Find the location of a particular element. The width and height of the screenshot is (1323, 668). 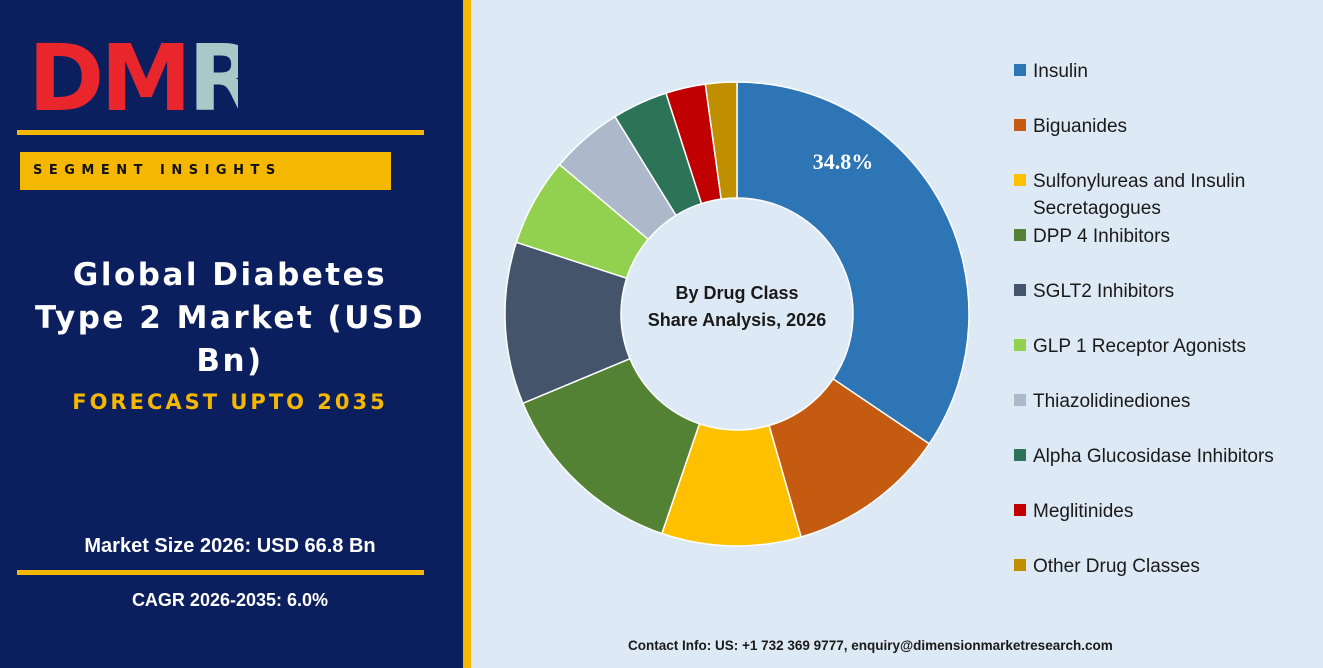

slice-other-drug-classes is located at coordinates (721, 140).